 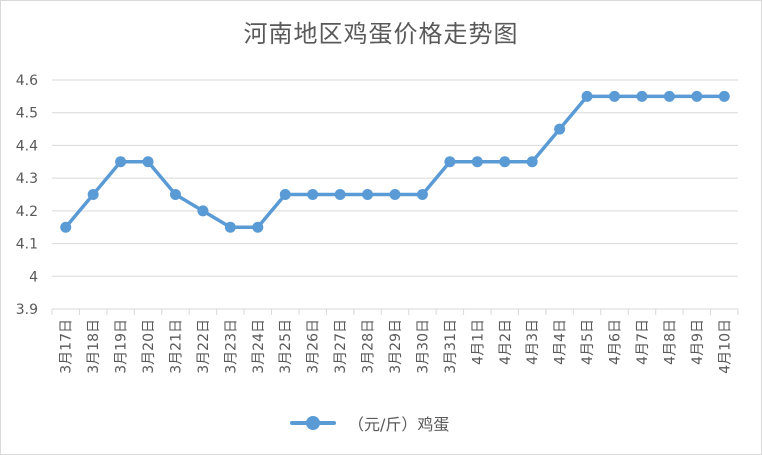 What do you see at coordinates (616, 342) in the screenshot?
I see `x-tick-label: 4月6日` at bounding box center [616, 342].